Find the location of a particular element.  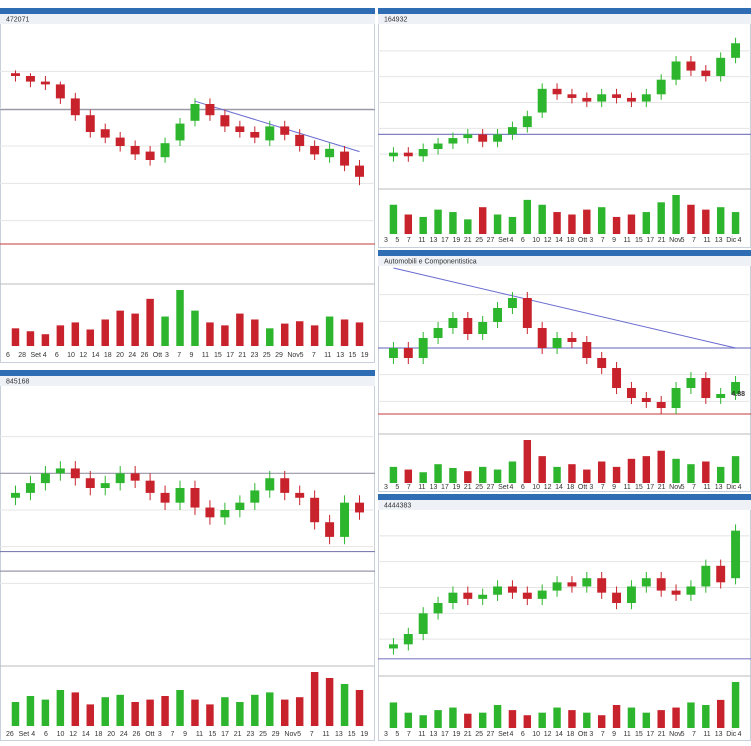

date-label: 9 is located at coordinates (614, 734).